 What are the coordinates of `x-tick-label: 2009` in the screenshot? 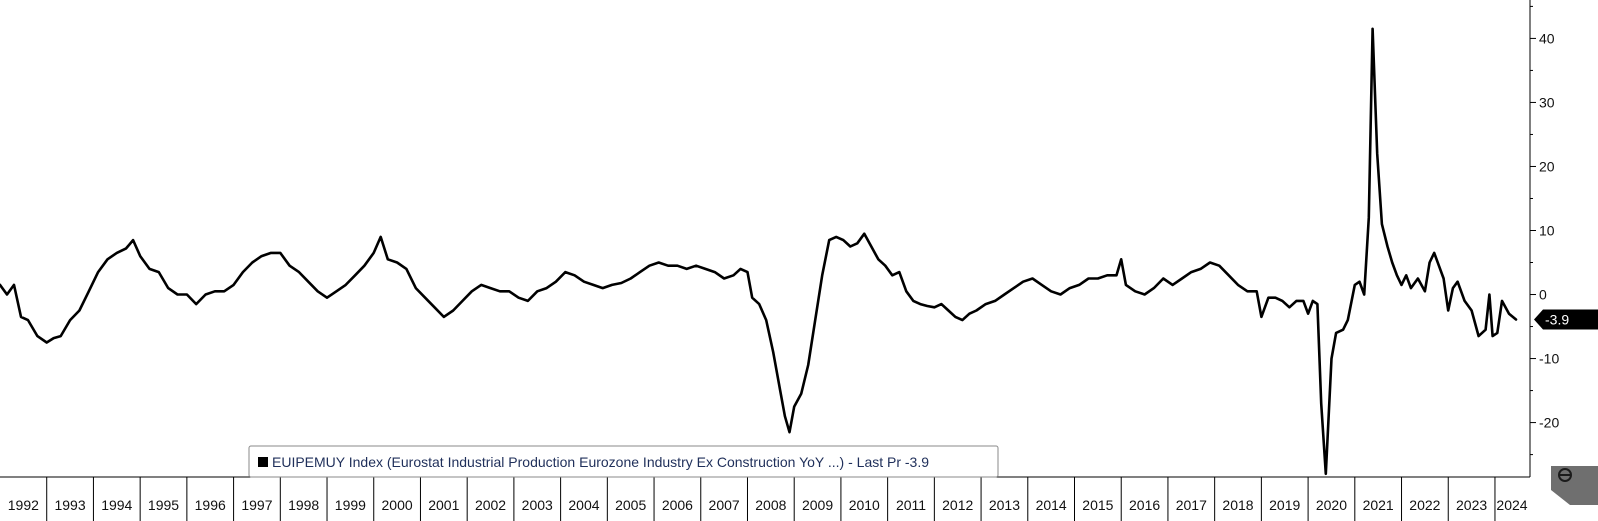 It's located at (817, 505).